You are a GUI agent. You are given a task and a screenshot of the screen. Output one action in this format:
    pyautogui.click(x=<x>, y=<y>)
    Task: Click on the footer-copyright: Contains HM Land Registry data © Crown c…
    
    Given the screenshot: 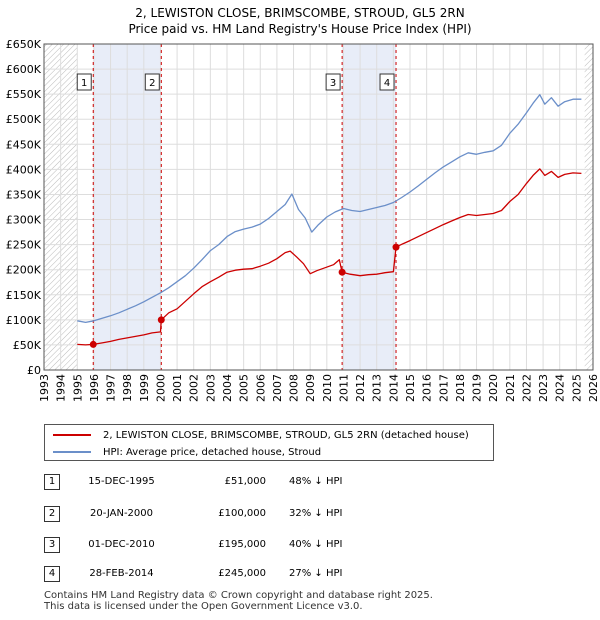 What is the action you would take?
    pyautogui.click(x=238, y=595)
    